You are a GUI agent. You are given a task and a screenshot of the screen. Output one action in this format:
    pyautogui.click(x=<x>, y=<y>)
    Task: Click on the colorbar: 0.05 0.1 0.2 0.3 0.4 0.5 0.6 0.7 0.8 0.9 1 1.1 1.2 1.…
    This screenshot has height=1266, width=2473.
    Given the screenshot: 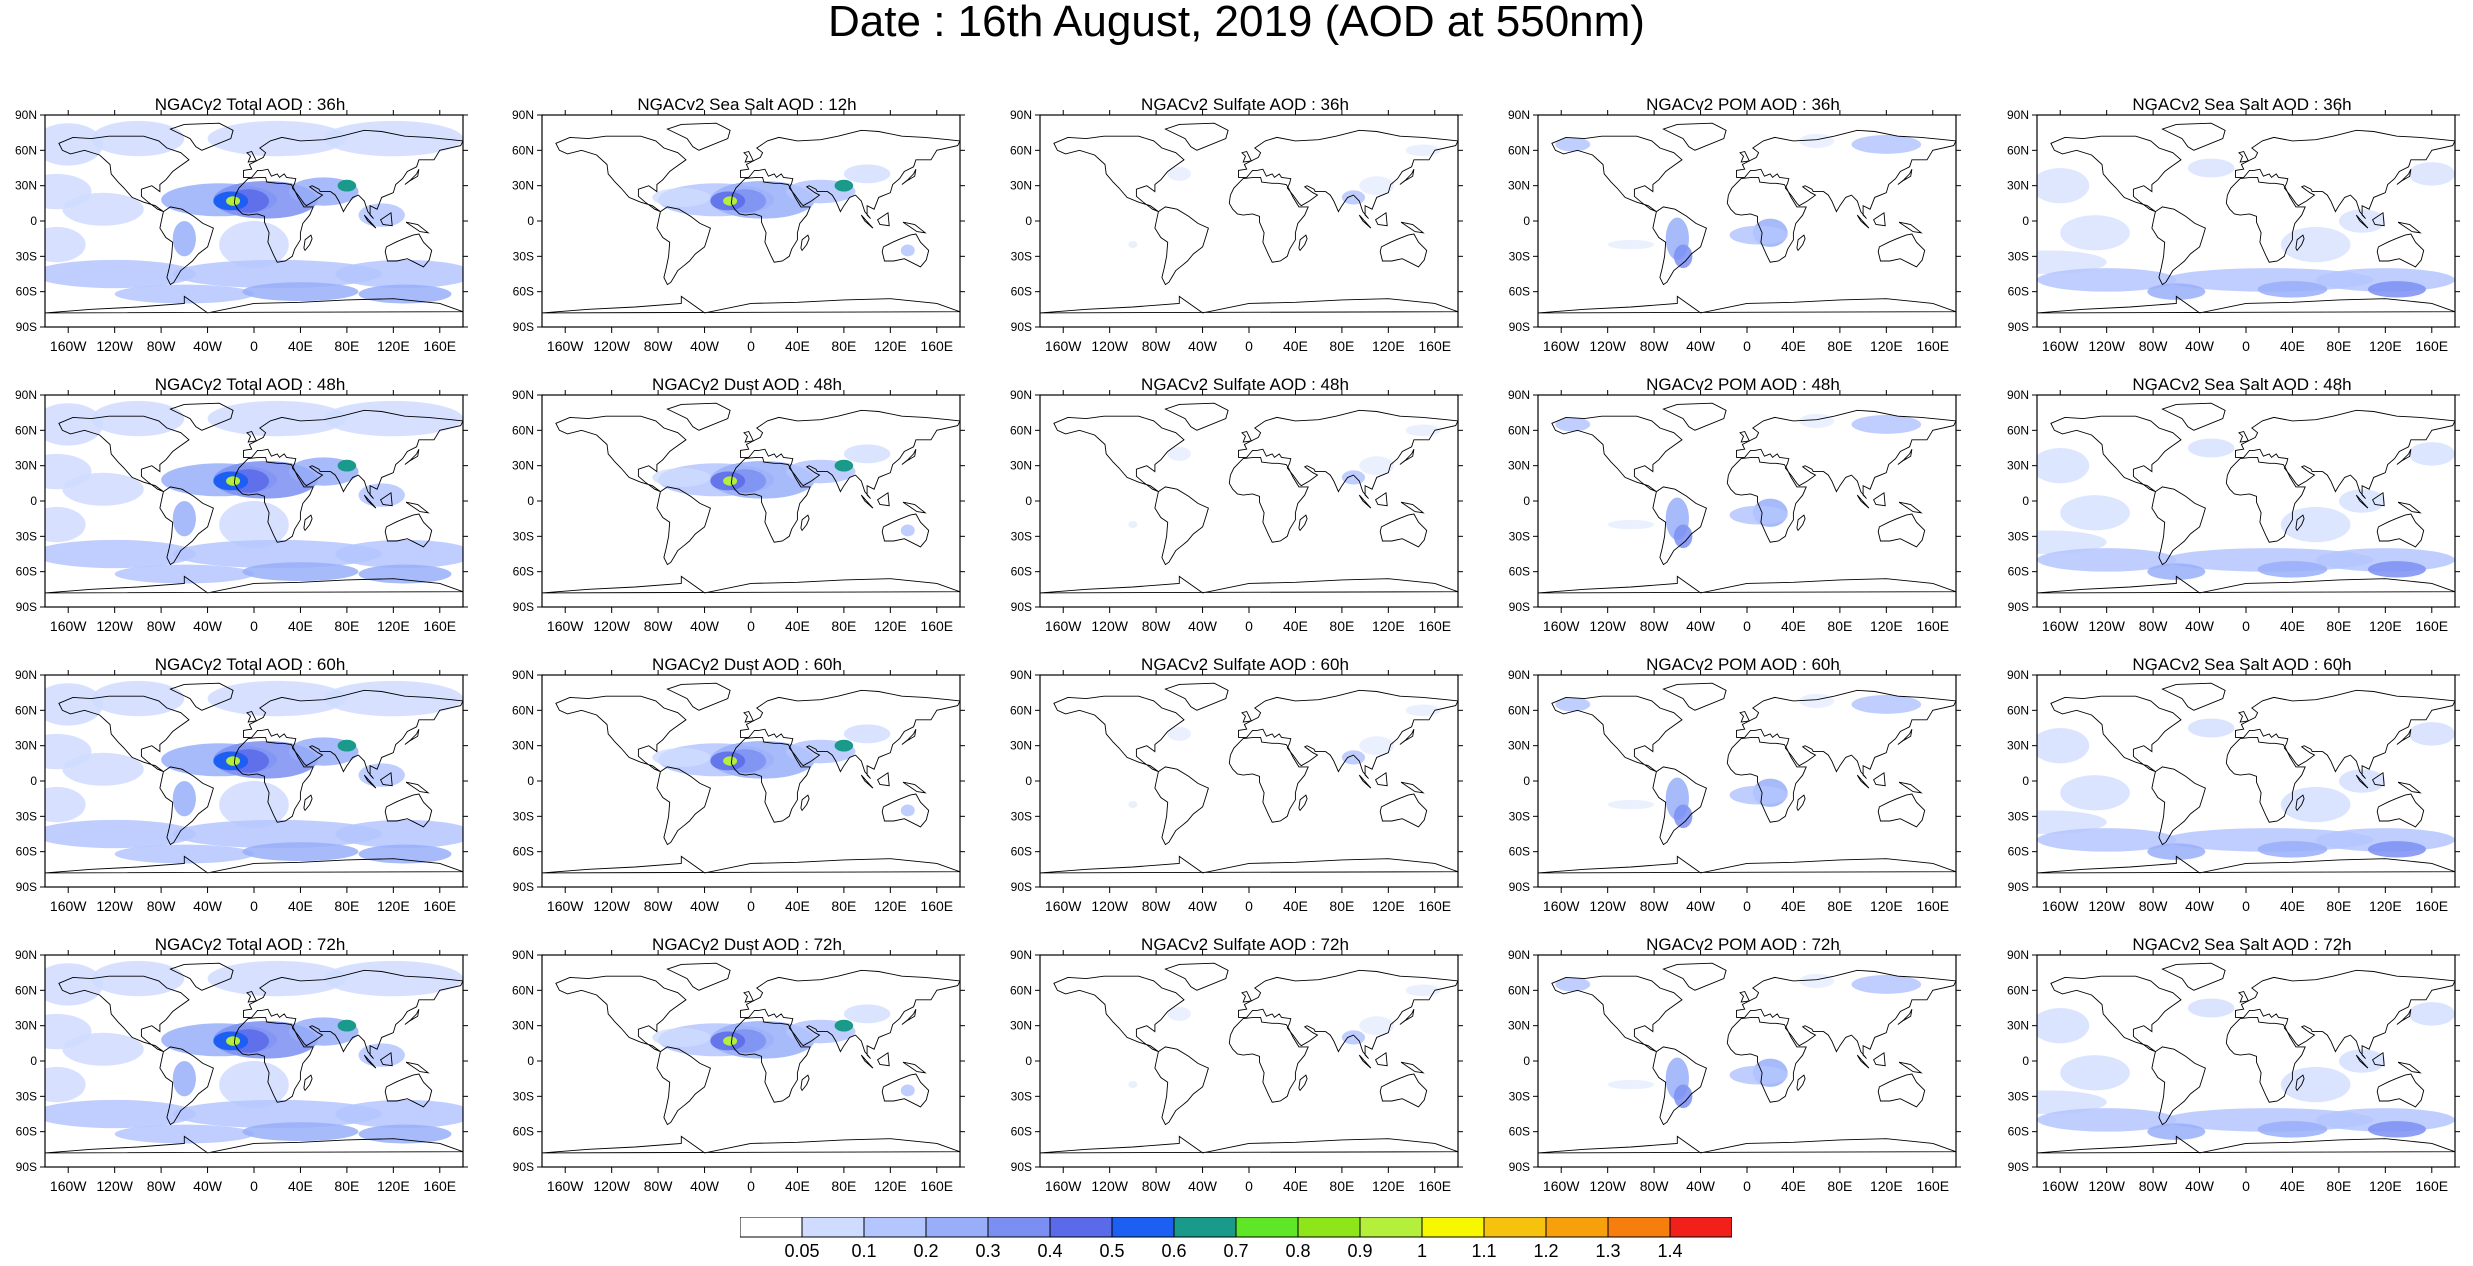 What is the action you would take?
    pyautogui.click(x=1236, y=1238)
    